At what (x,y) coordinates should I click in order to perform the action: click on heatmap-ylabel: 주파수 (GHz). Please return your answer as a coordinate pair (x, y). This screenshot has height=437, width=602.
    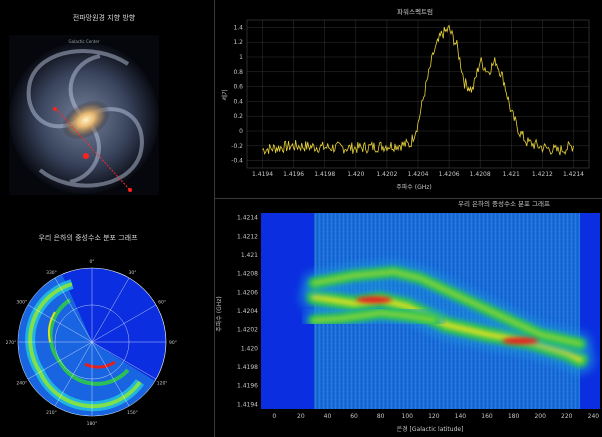
    Looking at the image, I should click on (219, 313).